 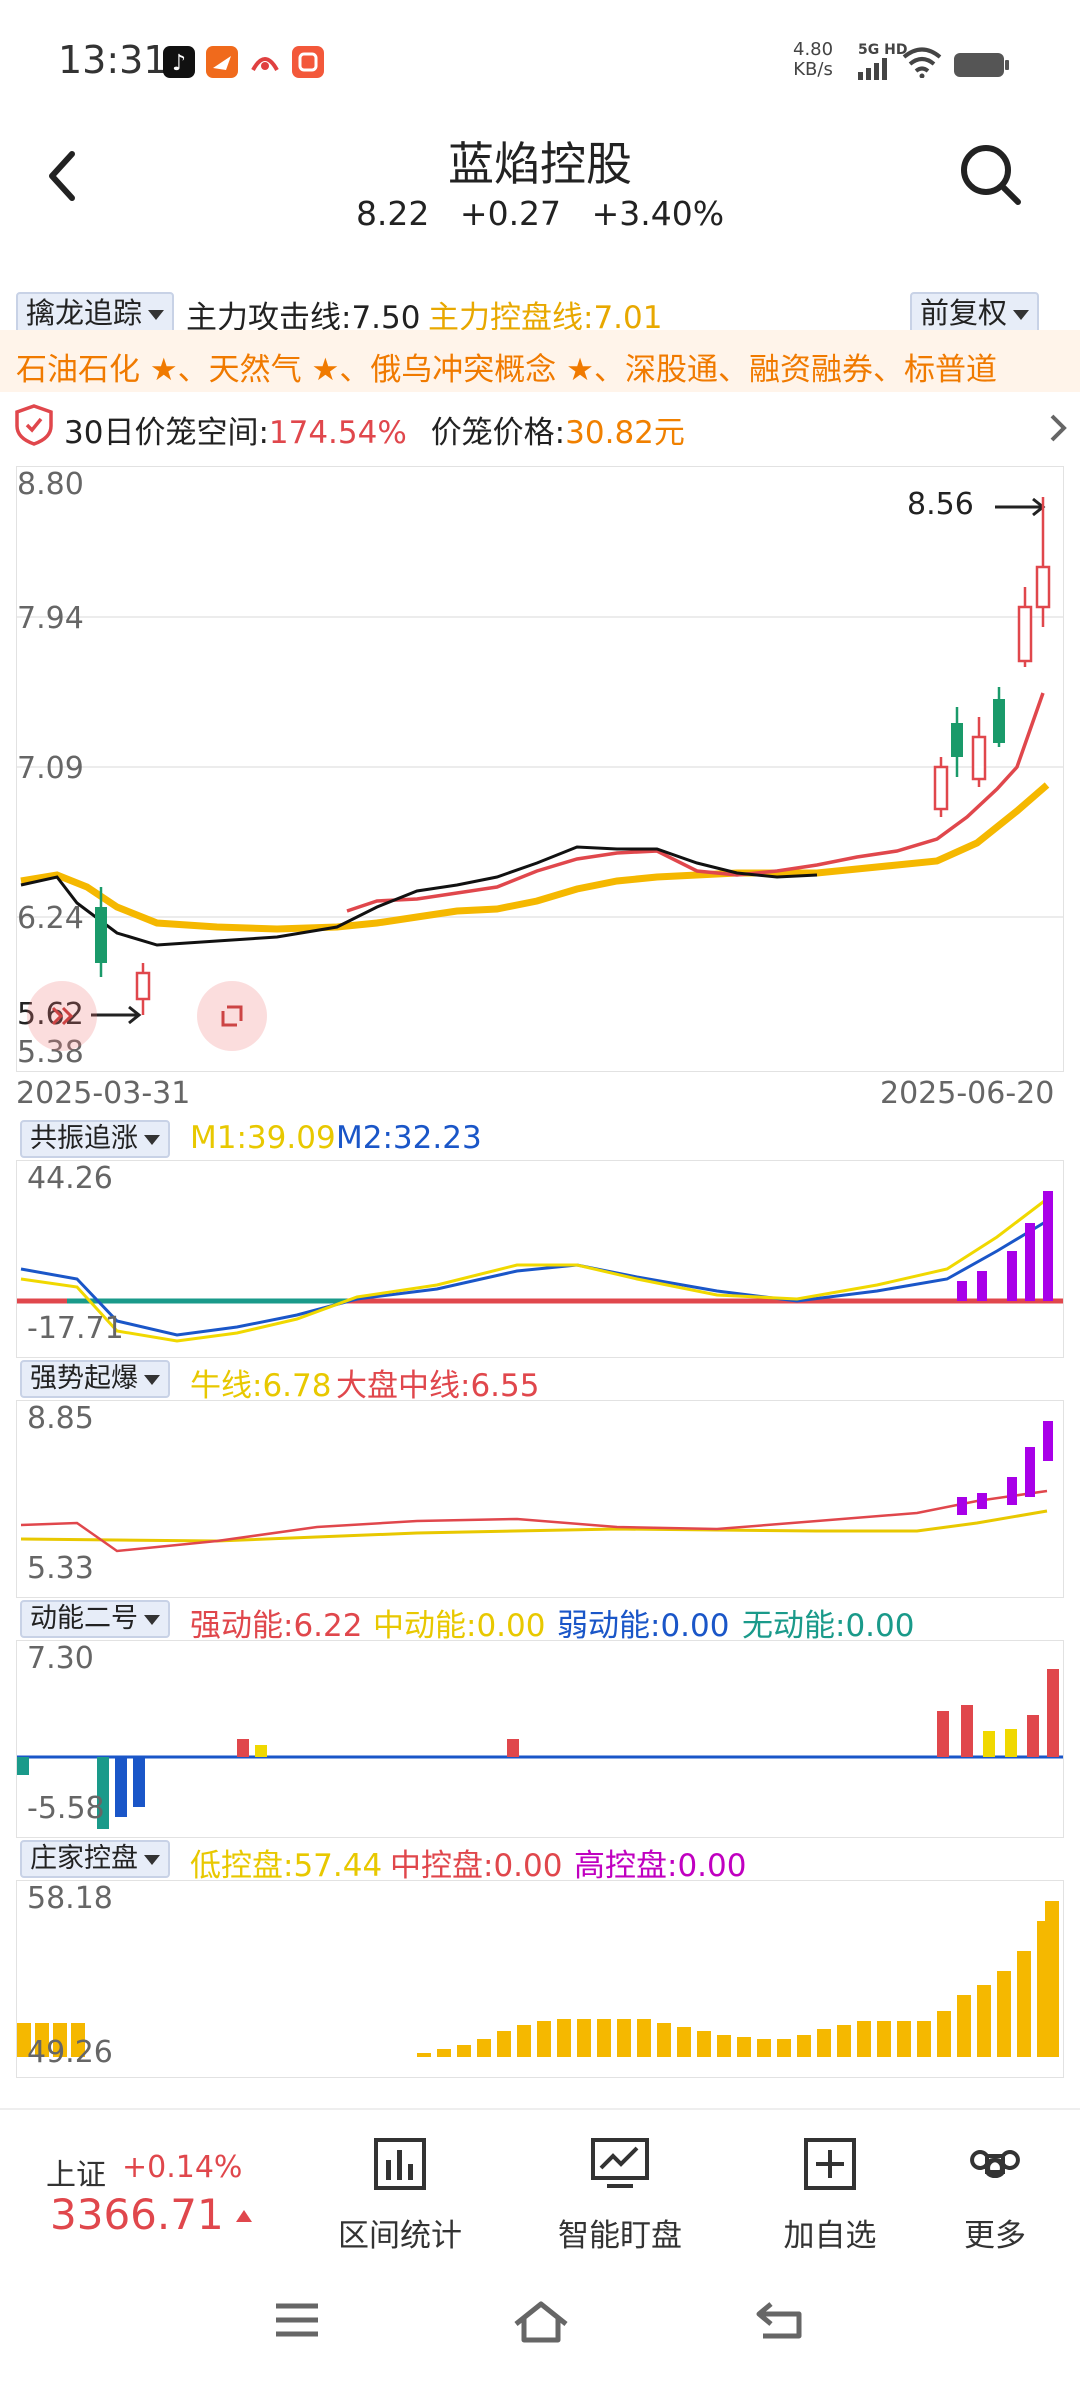 What do you see at coordinates (70, 1898) in the screenshot?
I see `panel4-top: 58.18` at bounding box center [70, 1898].